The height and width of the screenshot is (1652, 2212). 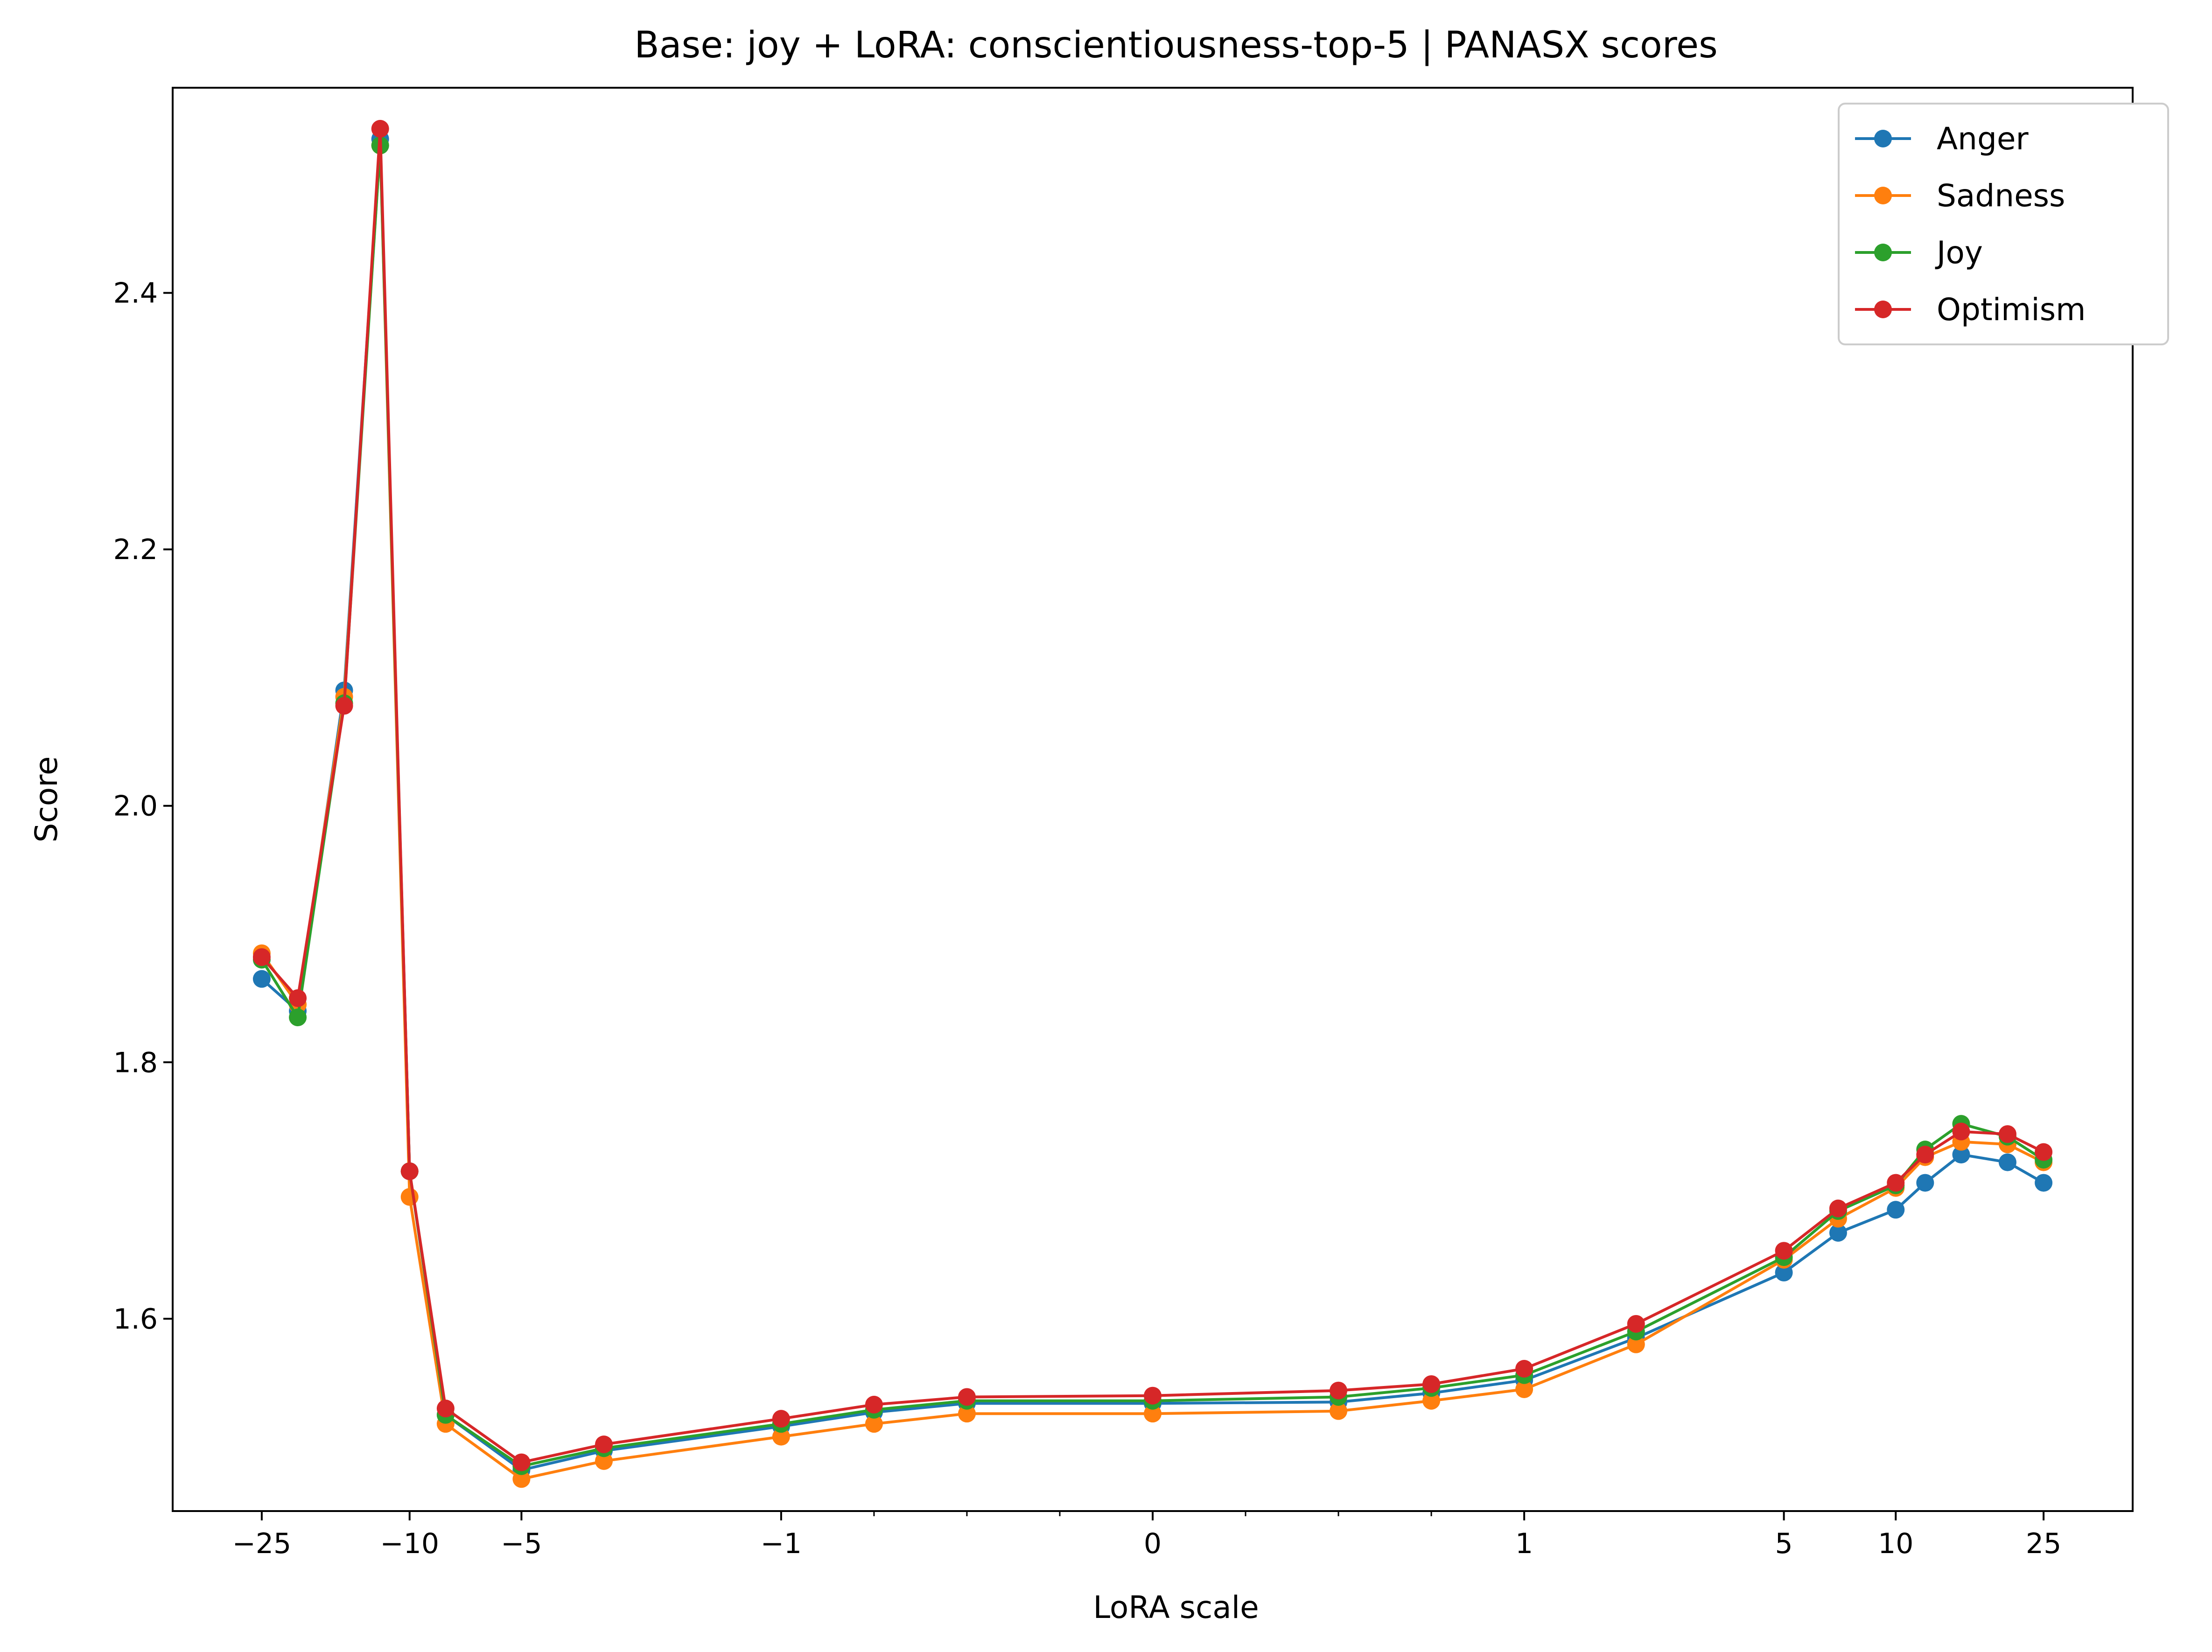 I want to click on x-tick-label: 10, so click(x=1895, y=1543).